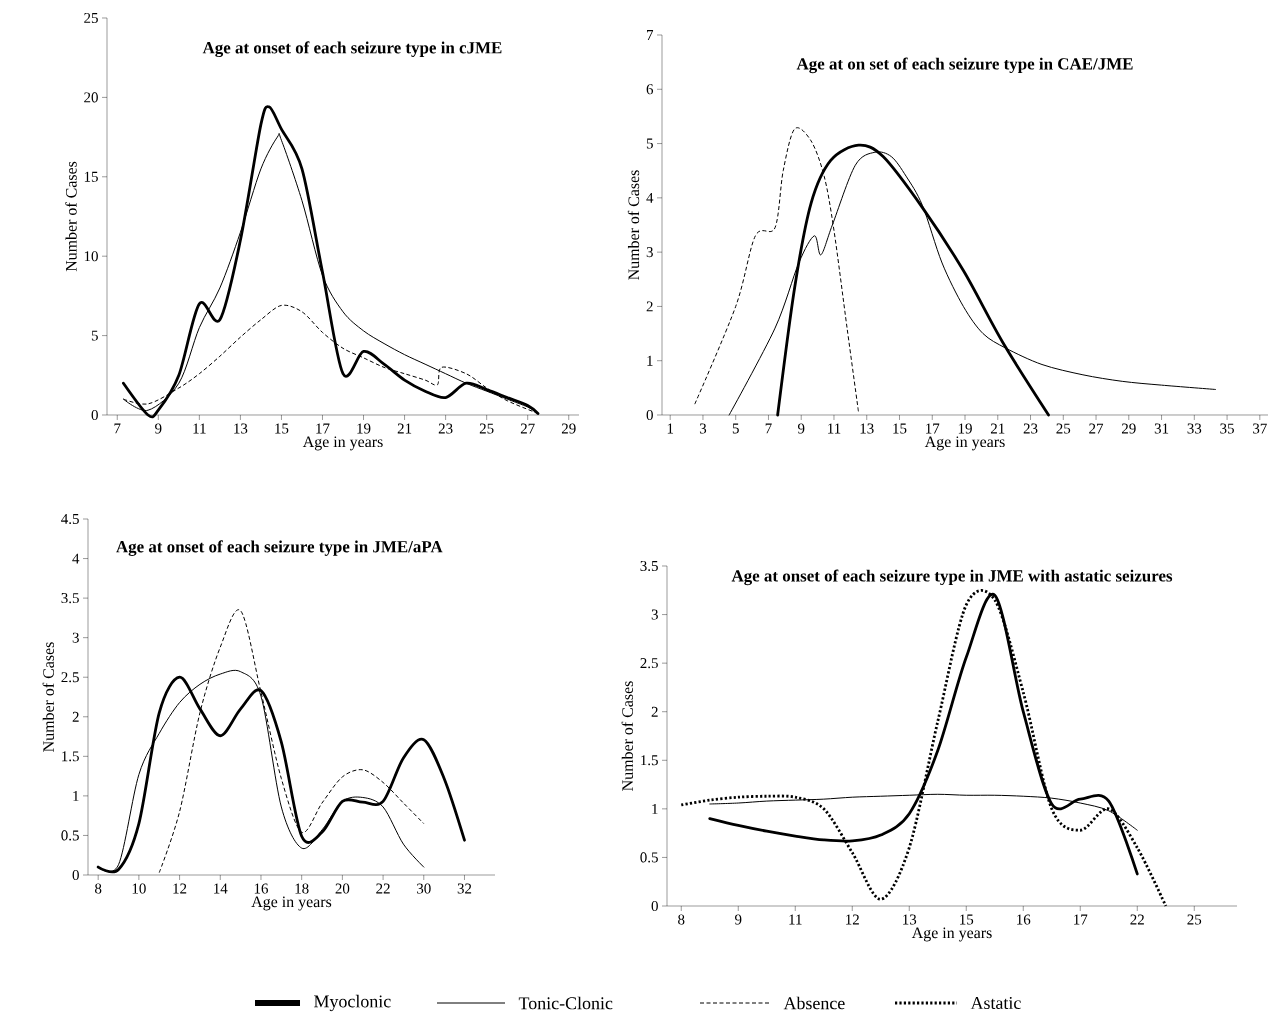 This screenshot has height=1016, width=1282. What do you see at coordinates (995, 1003) in the screenshot?
I see `legend-label: Astatic` at bounding box center [995, 1003].